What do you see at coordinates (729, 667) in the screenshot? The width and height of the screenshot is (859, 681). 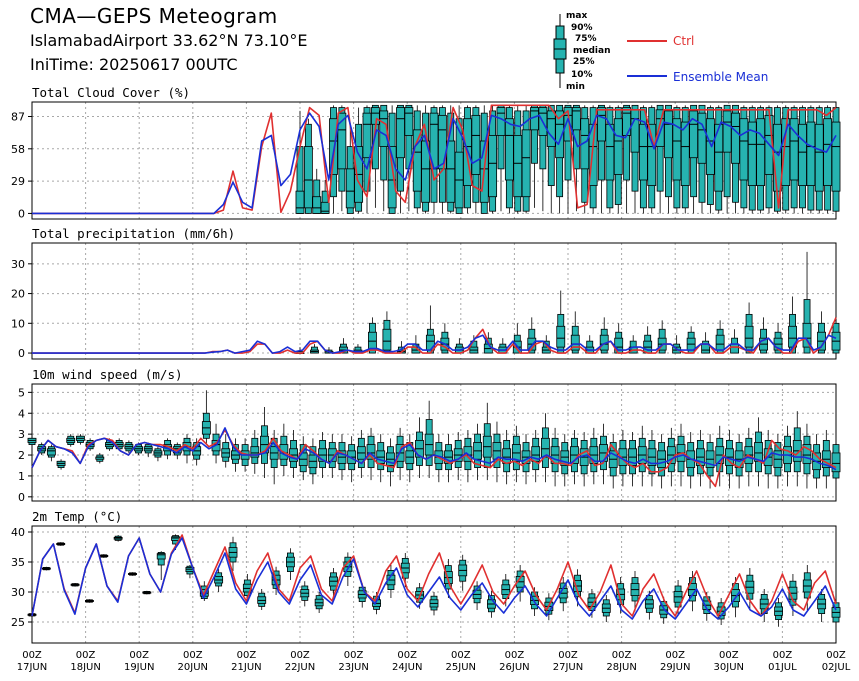 I see `x-tick-date: 30JUN` at bounding box center [729, 667].